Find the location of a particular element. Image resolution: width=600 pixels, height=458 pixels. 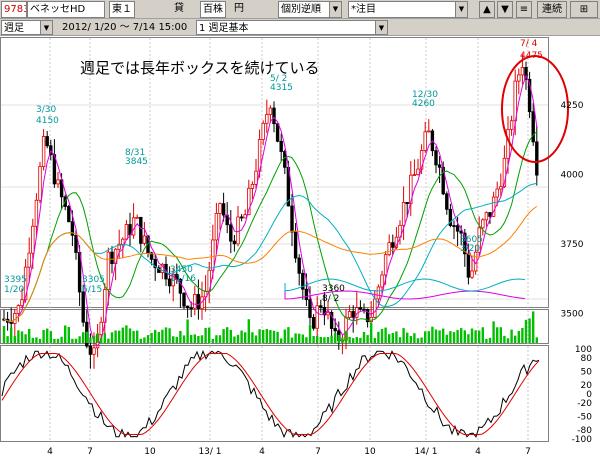

prev-stock-button: ▲ is located at coordinates (487, 9).